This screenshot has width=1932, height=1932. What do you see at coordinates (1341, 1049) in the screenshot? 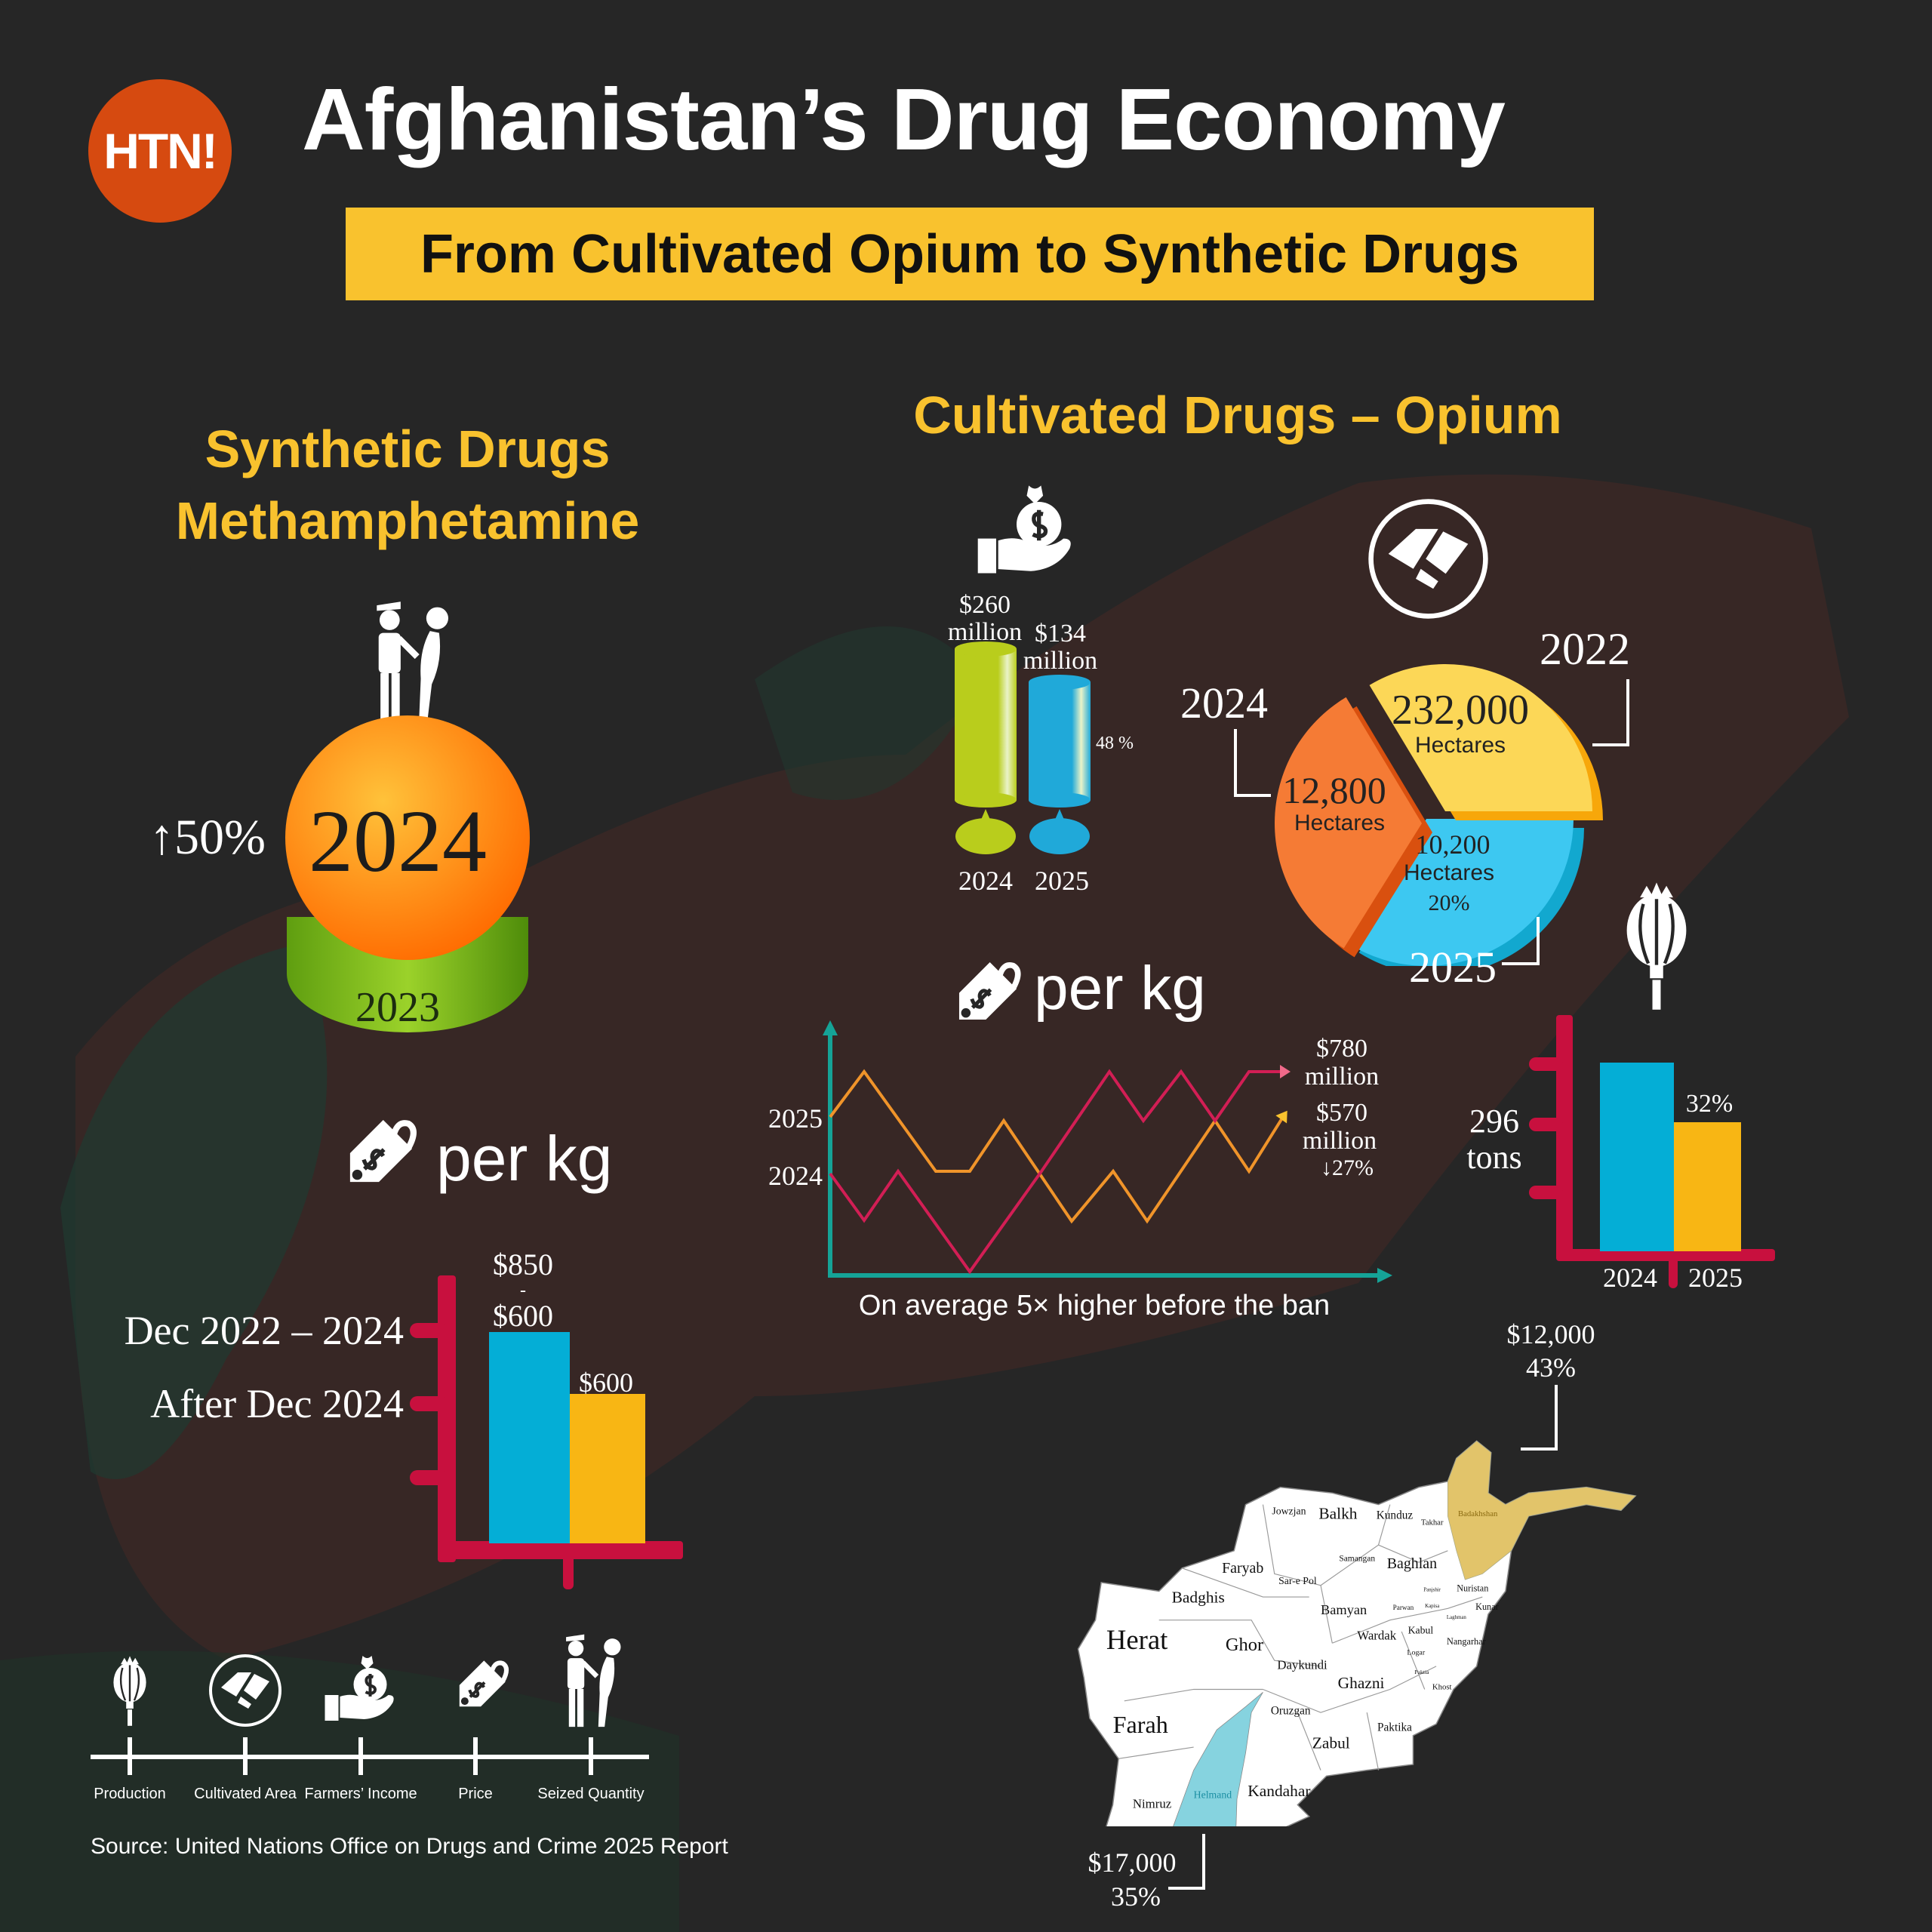
I see `end-label-2024: $780` at bounding box center [1341, 1049].